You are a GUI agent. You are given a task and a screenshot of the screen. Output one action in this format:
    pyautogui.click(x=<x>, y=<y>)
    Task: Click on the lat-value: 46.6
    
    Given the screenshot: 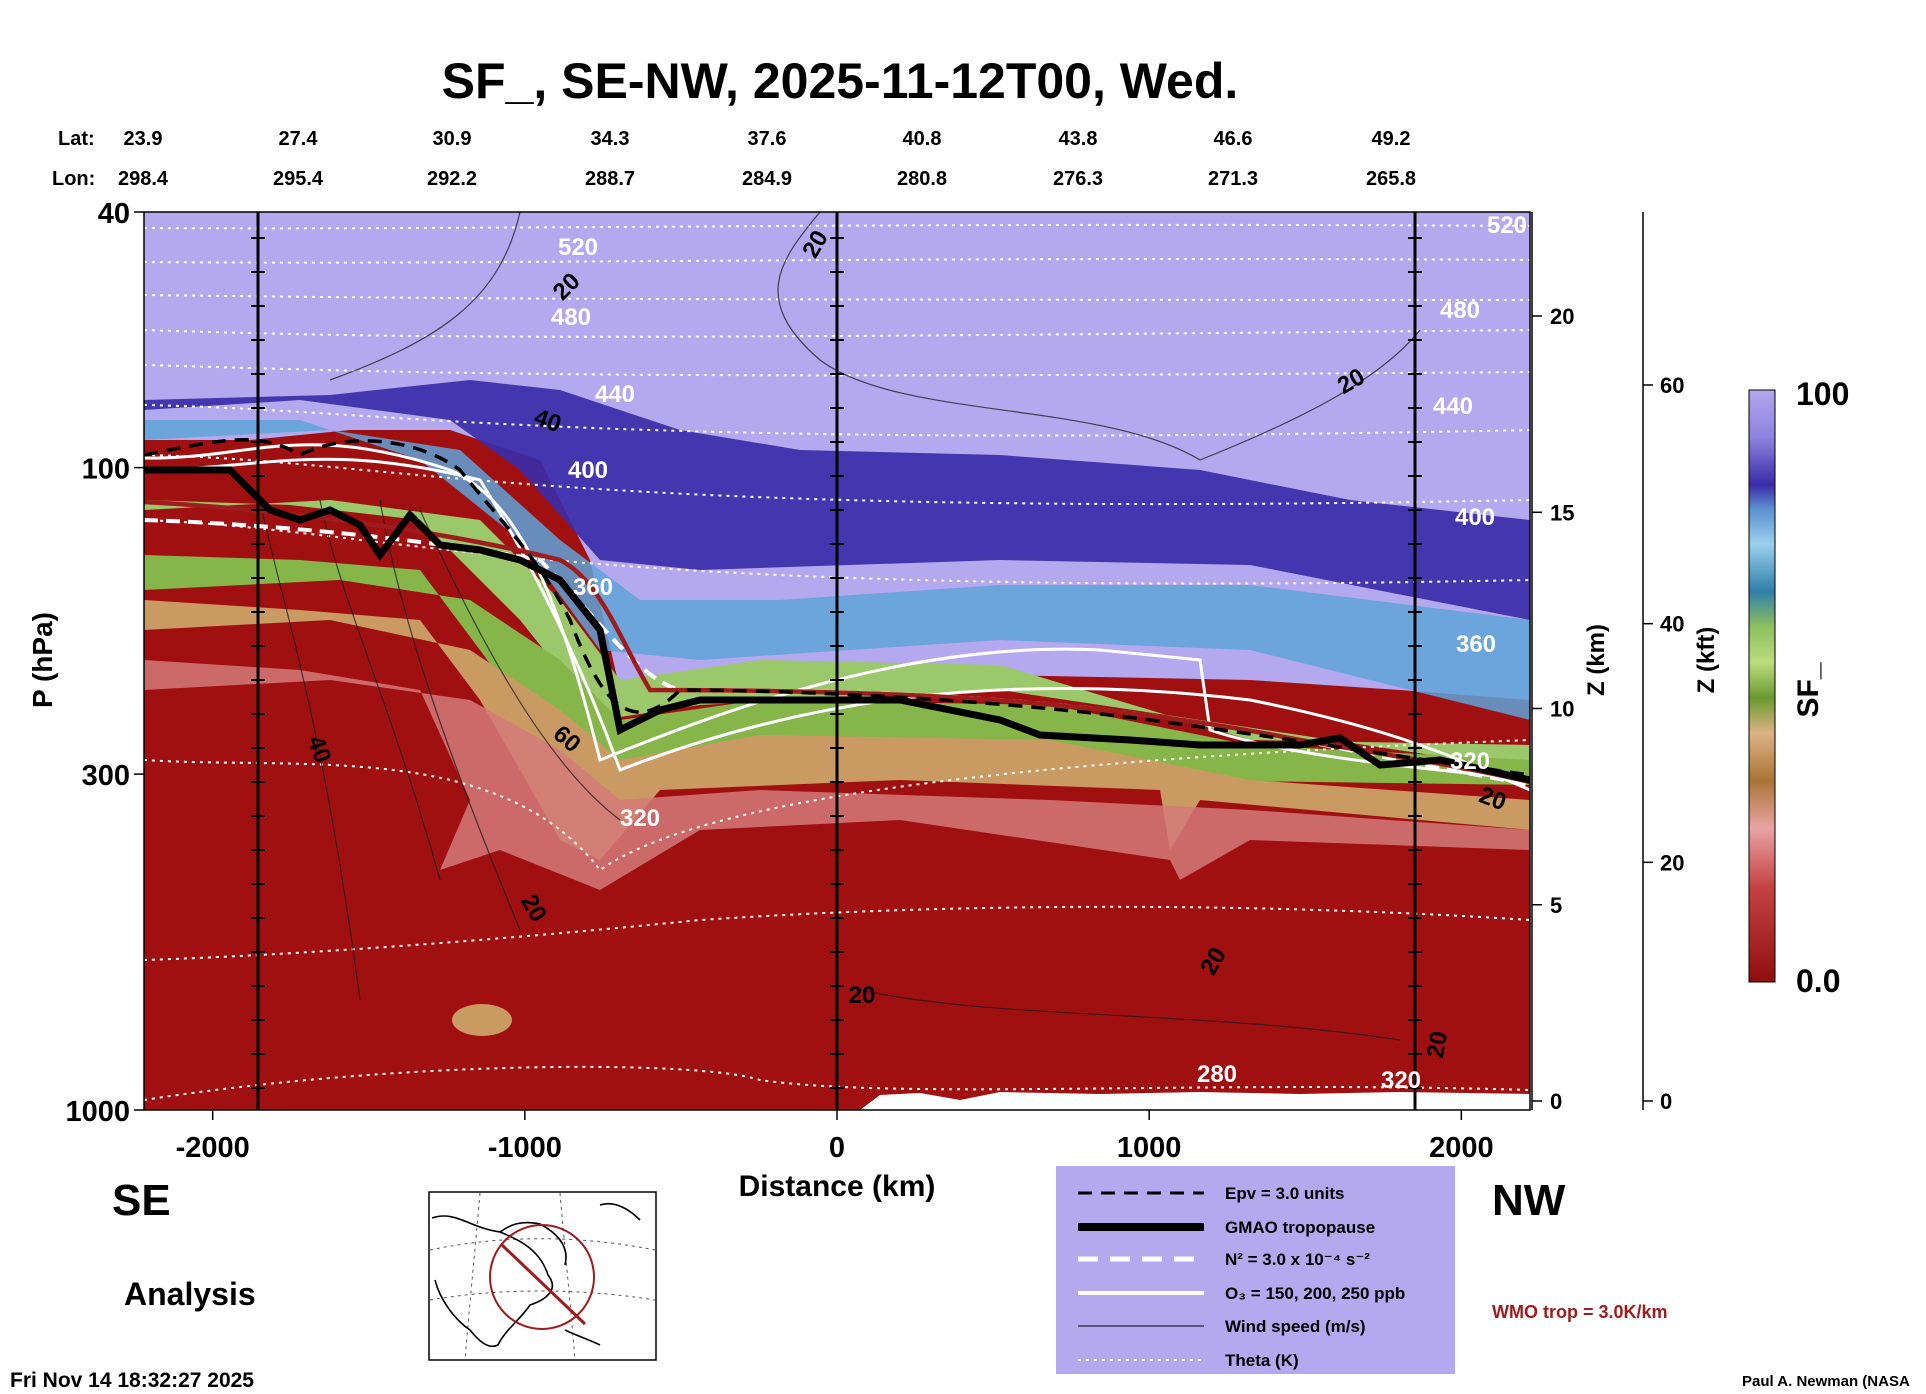 What is the action you would take?
    pyautogui.click(x=1233, y=139)
    